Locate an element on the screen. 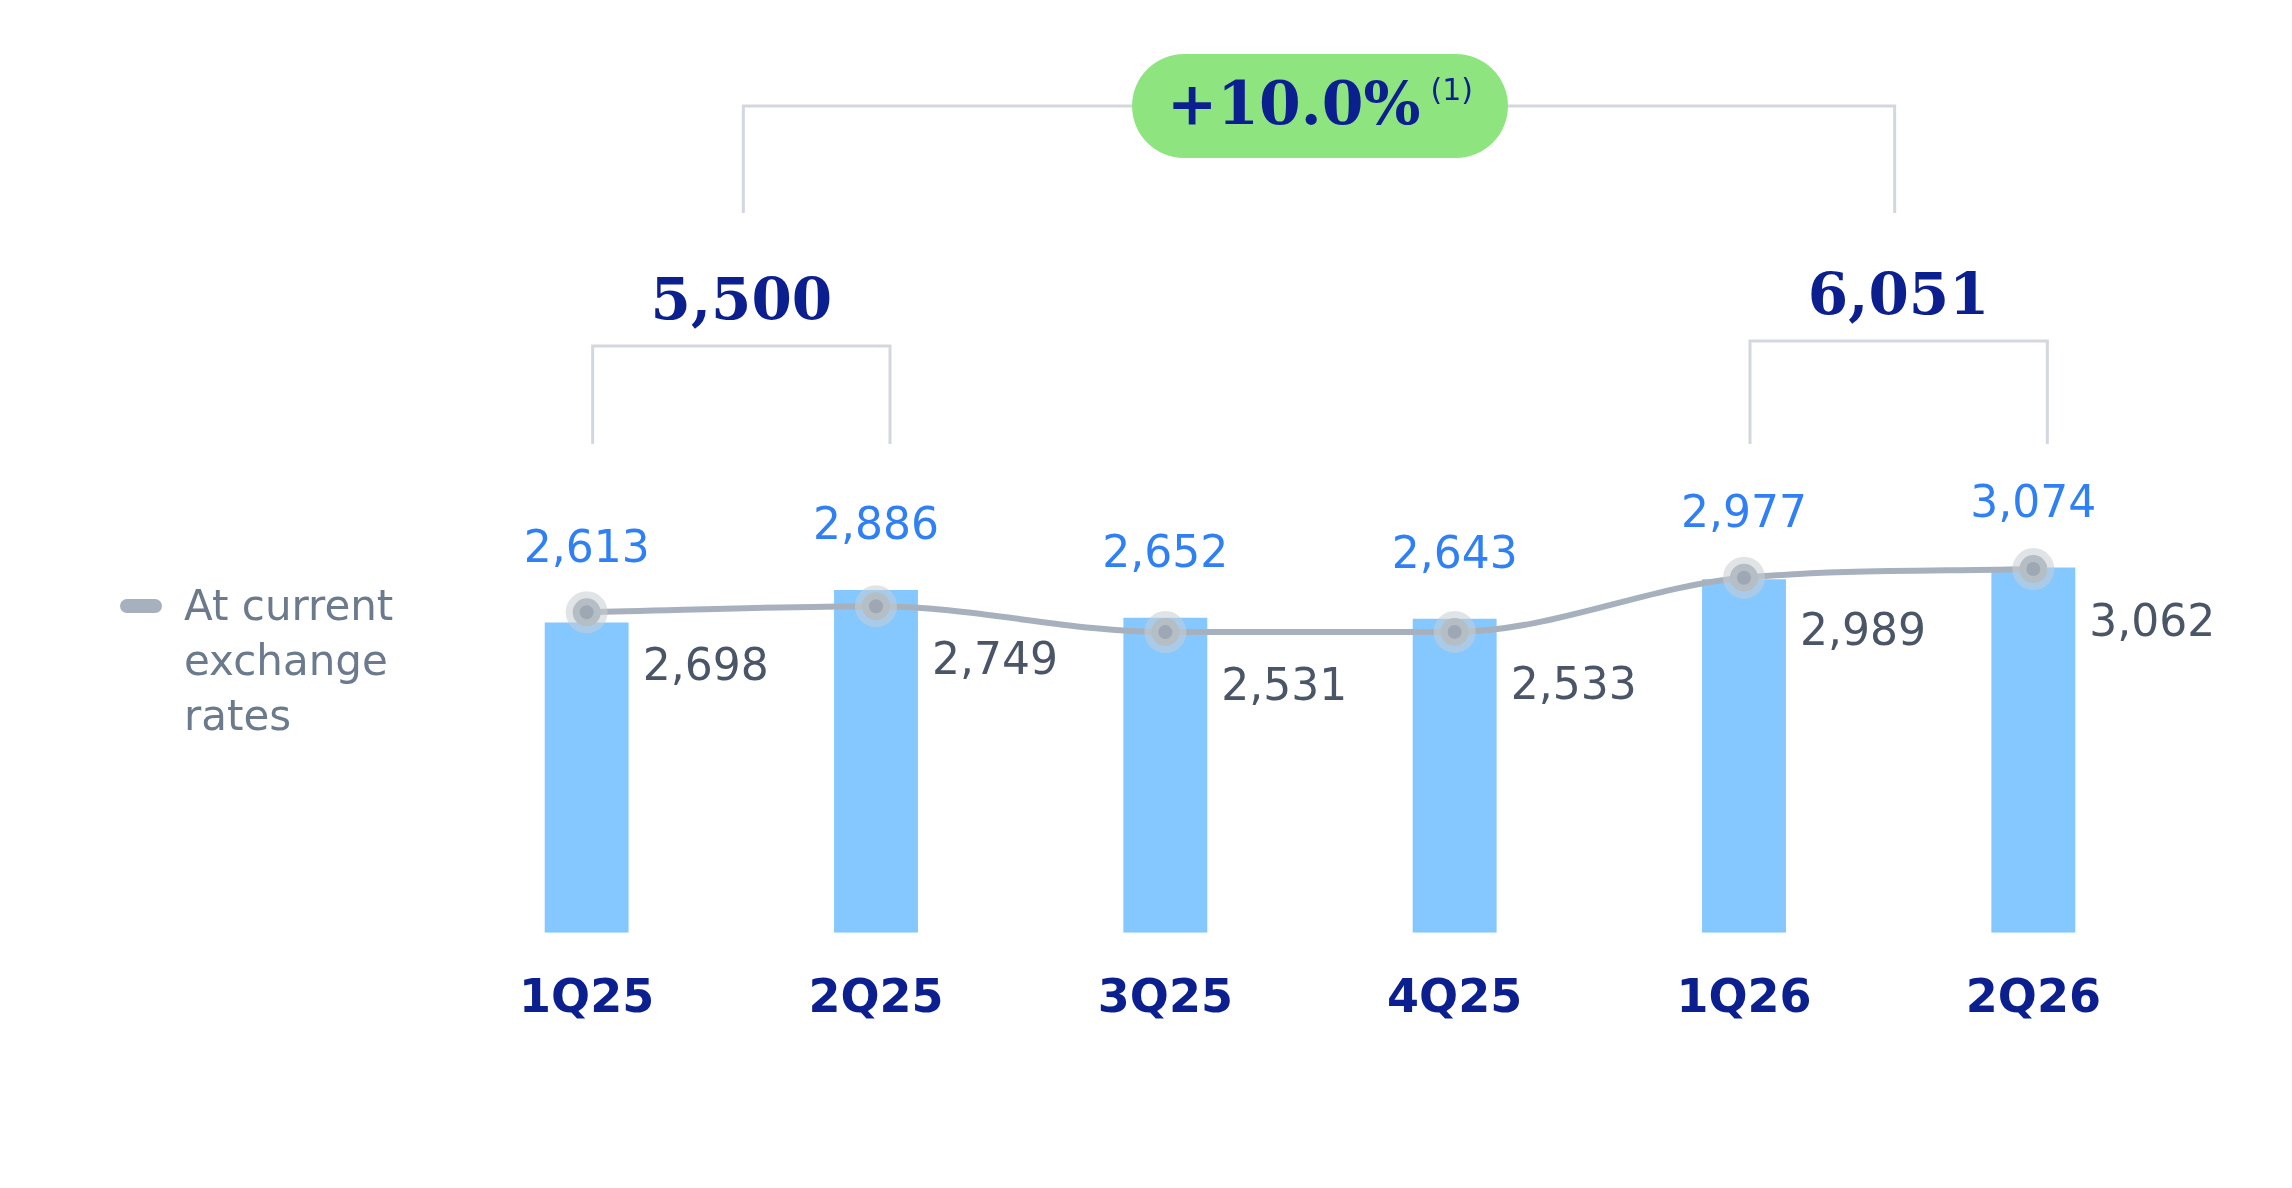 This screenshot has height=1188, width=2292. data-label: 2,989 is located at coordinates (1863, 630).